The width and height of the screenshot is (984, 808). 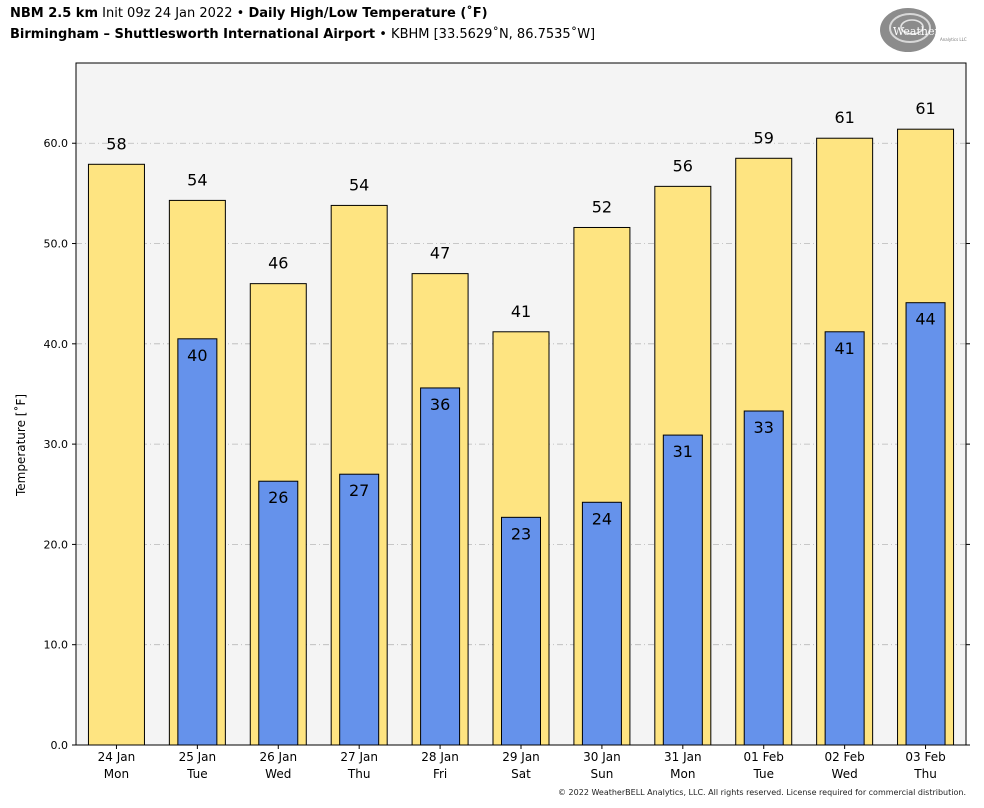 I want to click on y-tick-label: 0.0, so click(x=60, y=745).